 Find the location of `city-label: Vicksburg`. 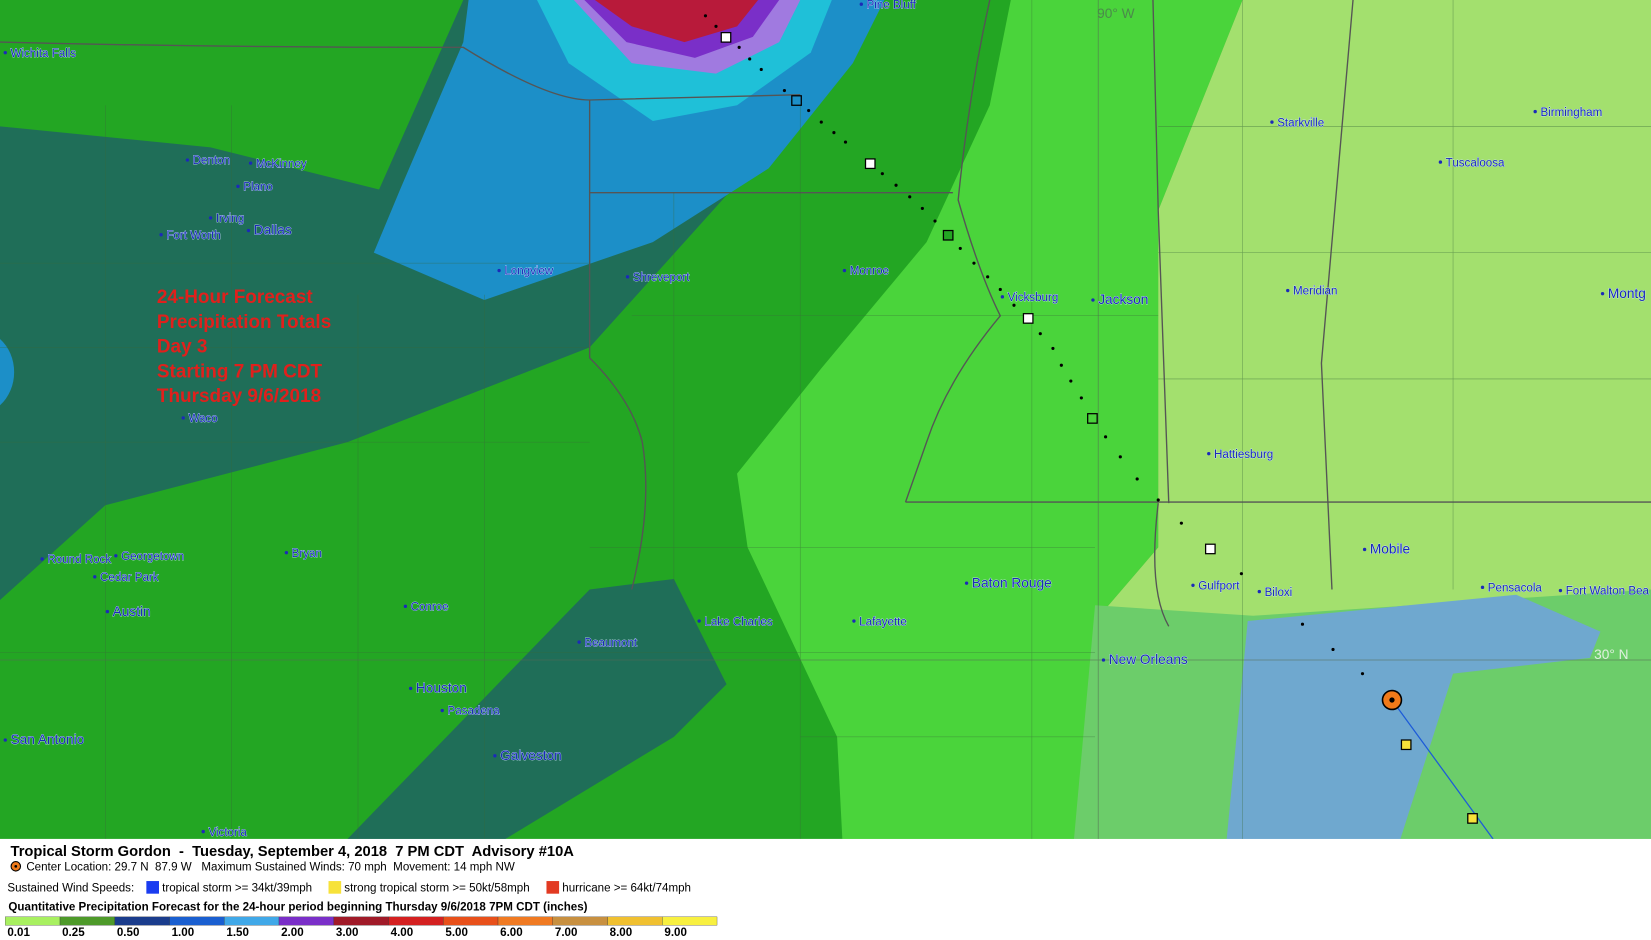

city-label: Vicksburg is located at coordinates (1033, 298).